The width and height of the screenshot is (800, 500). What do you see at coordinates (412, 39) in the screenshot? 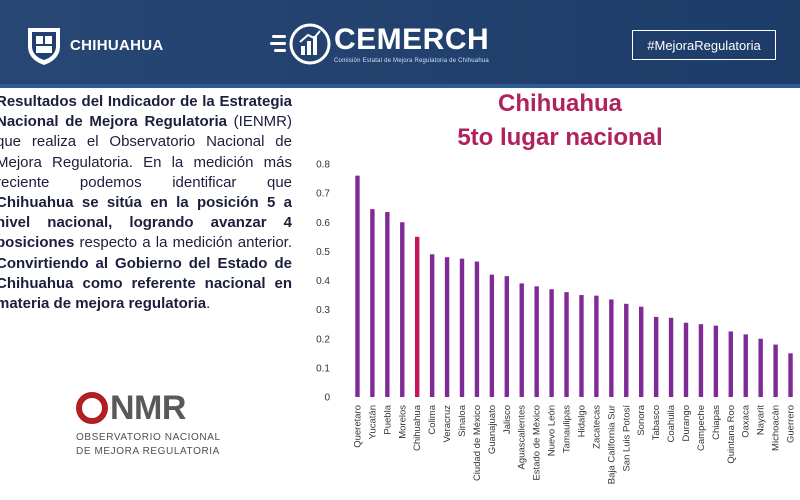
I see `brand-title: CEMERCH` at bounding box center [412, 39].